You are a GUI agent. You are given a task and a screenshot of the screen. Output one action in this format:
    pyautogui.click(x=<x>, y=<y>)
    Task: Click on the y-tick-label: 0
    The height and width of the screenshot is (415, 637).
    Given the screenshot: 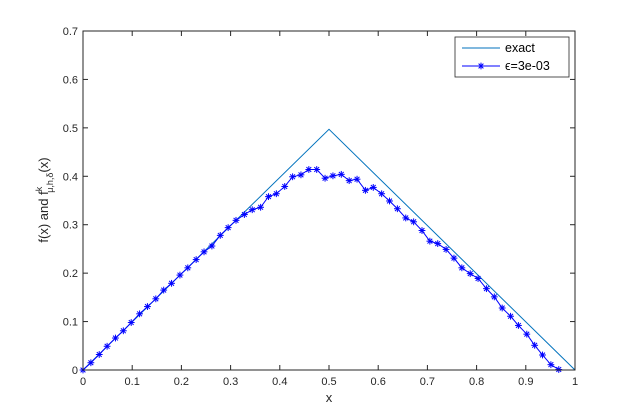 What is the action you would take?
    pyautogui.click(x=75, y=371)
    